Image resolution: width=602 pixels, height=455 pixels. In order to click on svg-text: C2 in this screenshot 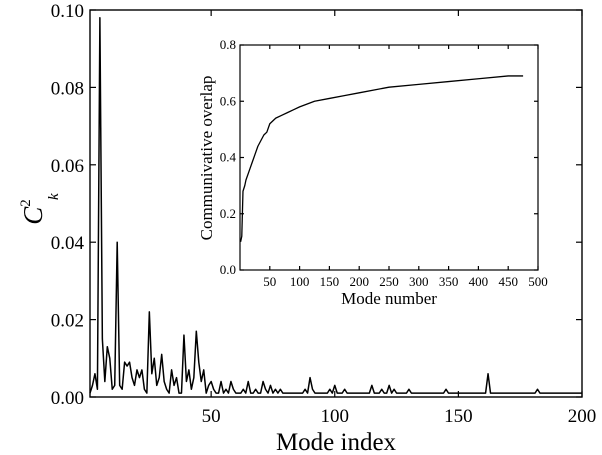, I will do `click(33, 212)`.